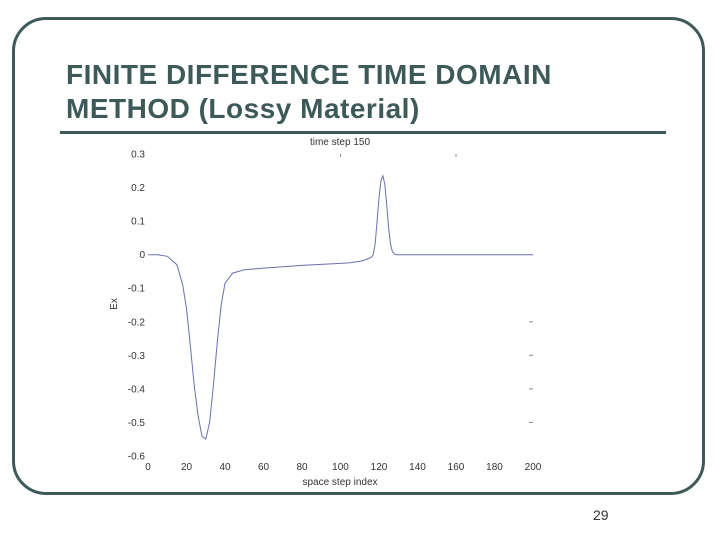 This screenshot has height=540, width=720. I want to click on y-tick-label: -0.2, so click(137, 322).